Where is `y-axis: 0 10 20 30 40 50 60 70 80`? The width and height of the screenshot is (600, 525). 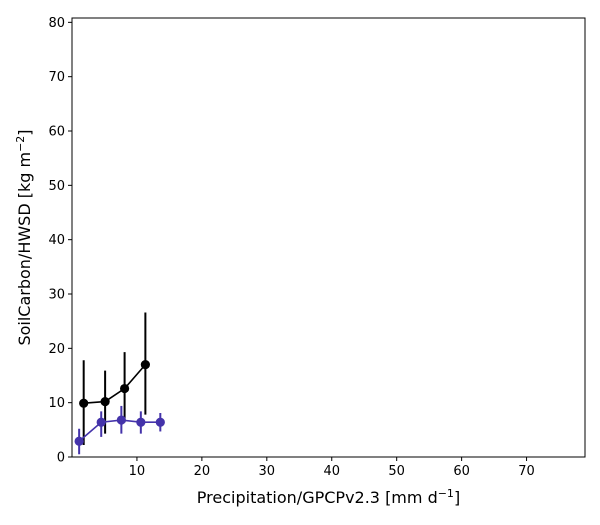
y-axis: 0 10 20 30 40 50 60 70 80 is located at coordinates (60, 241).